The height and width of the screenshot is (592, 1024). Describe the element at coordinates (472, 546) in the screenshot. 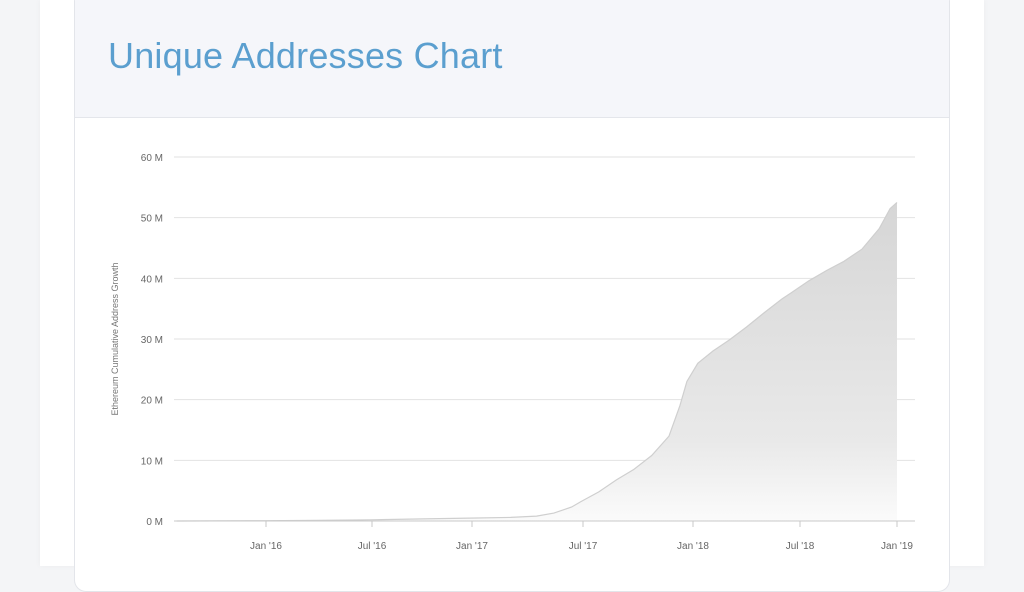

I see `x-tick-label: Jan '17` at that location.